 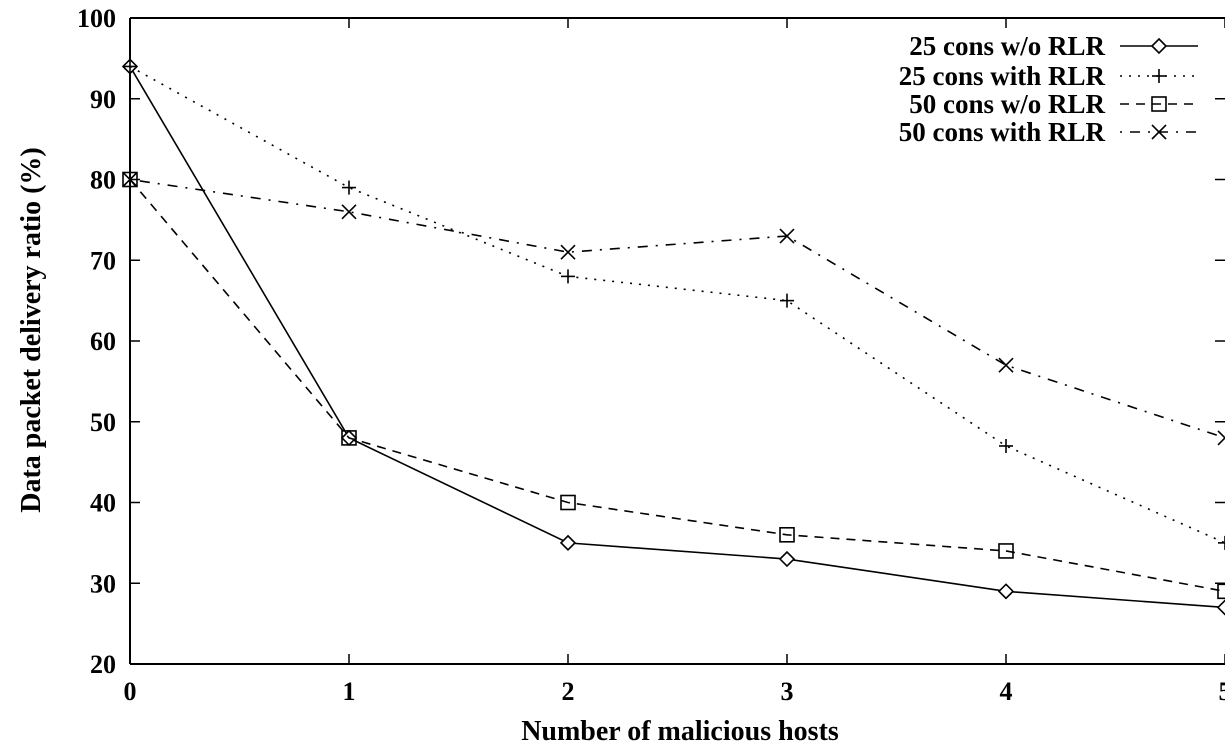 What do you see at coordinates (31, 329) in the screenshot?
I see `y-axis-title: Data packet delivery ratio (%)` at bounding box center [31, 329].